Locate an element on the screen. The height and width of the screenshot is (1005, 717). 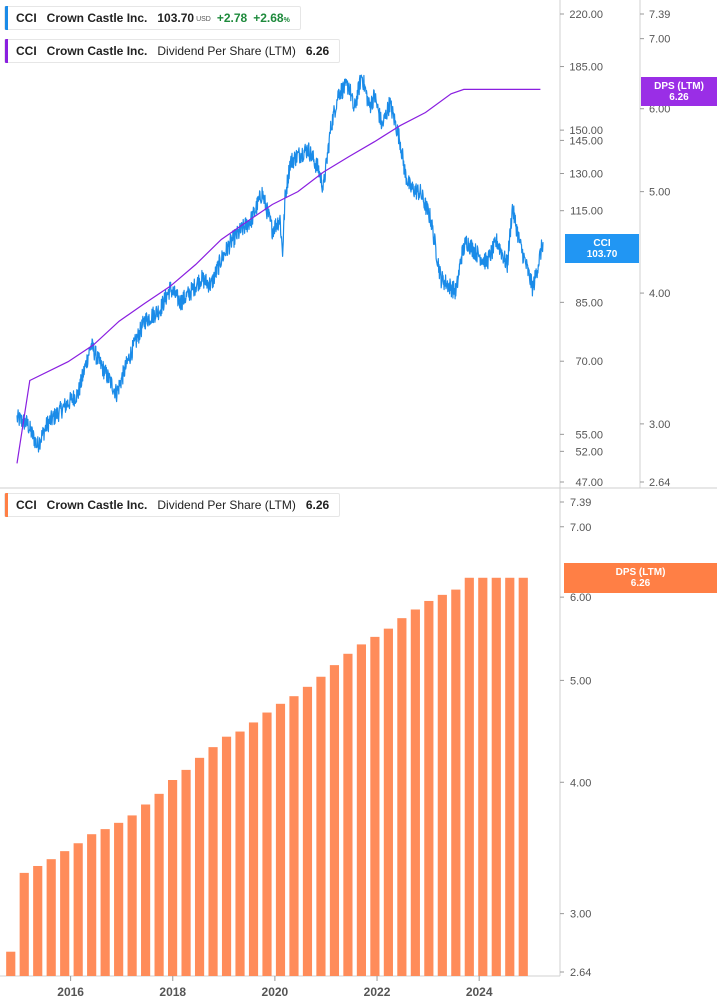
price-axis-label-1: 185.00 is located at coordinates (586, 68).